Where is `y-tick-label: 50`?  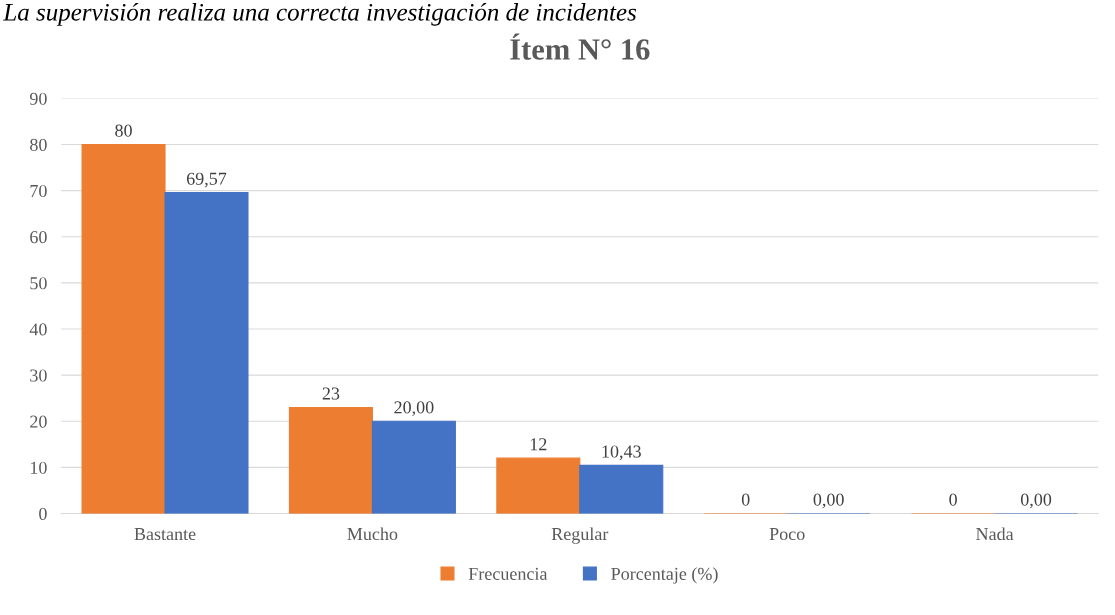 y-tick-label: 50 is located at coordinates (38, 283).